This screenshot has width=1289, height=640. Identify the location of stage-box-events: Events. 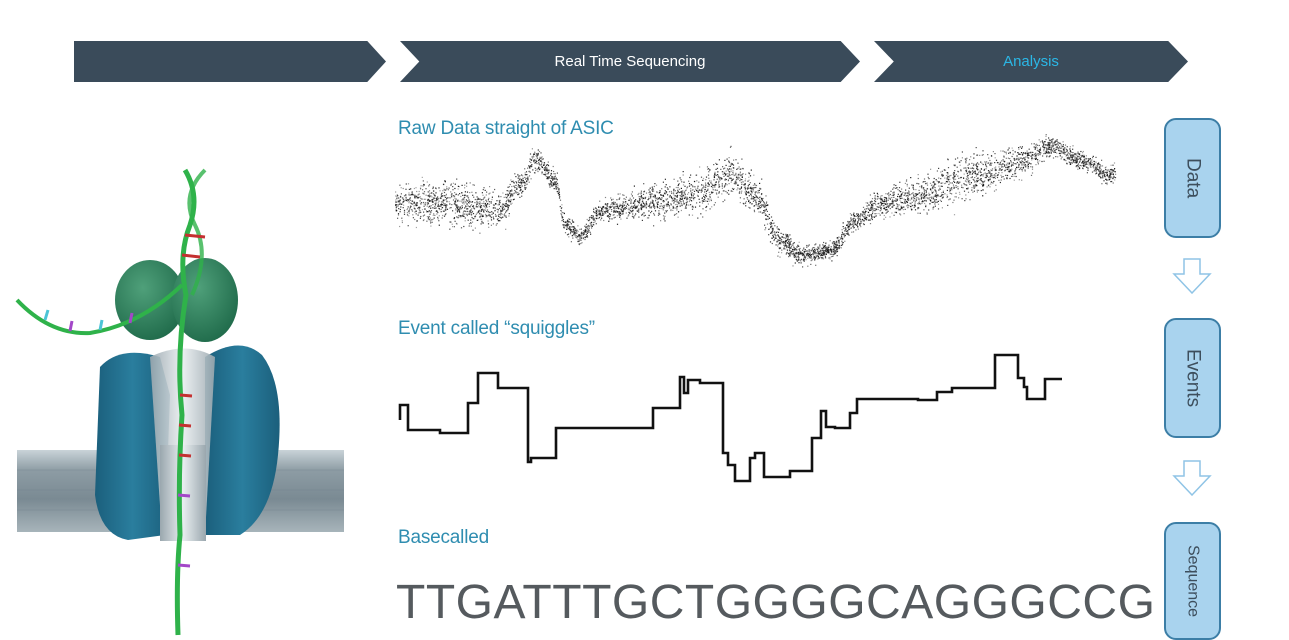
(1192, 378).